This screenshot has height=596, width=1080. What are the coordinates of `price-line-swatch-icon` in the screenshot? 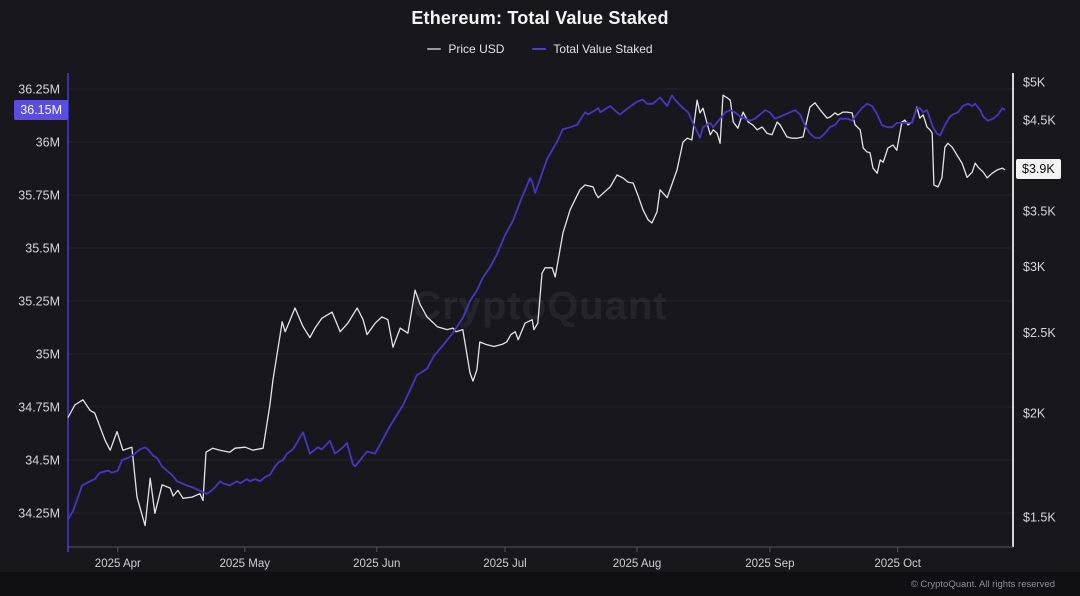 It's located at (434, 49).